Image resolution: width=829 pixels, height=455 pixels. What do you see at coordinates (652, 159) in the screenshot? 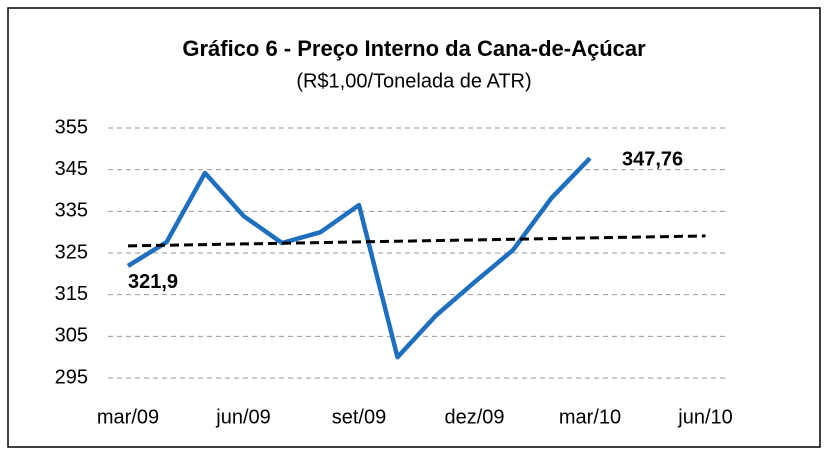
I see `data-label: 347,76` at bounding box center [652, 159].